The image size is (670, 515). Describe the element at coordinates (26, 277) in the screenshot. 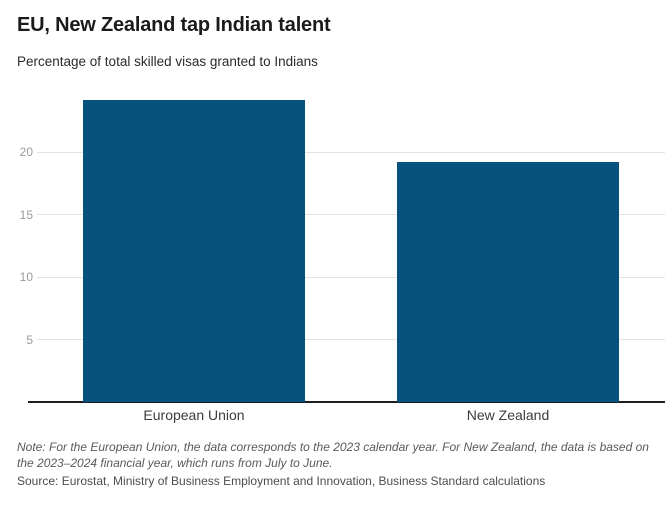

I see `y-tick-label-10: 10` at that location.